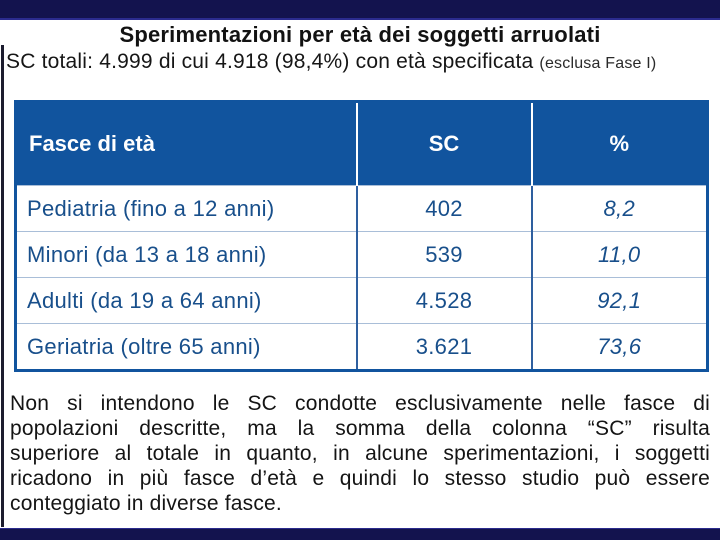 This screenshot has height=540, width=720. I want to click on row-pct-value: 8,2, so click(619, 208).